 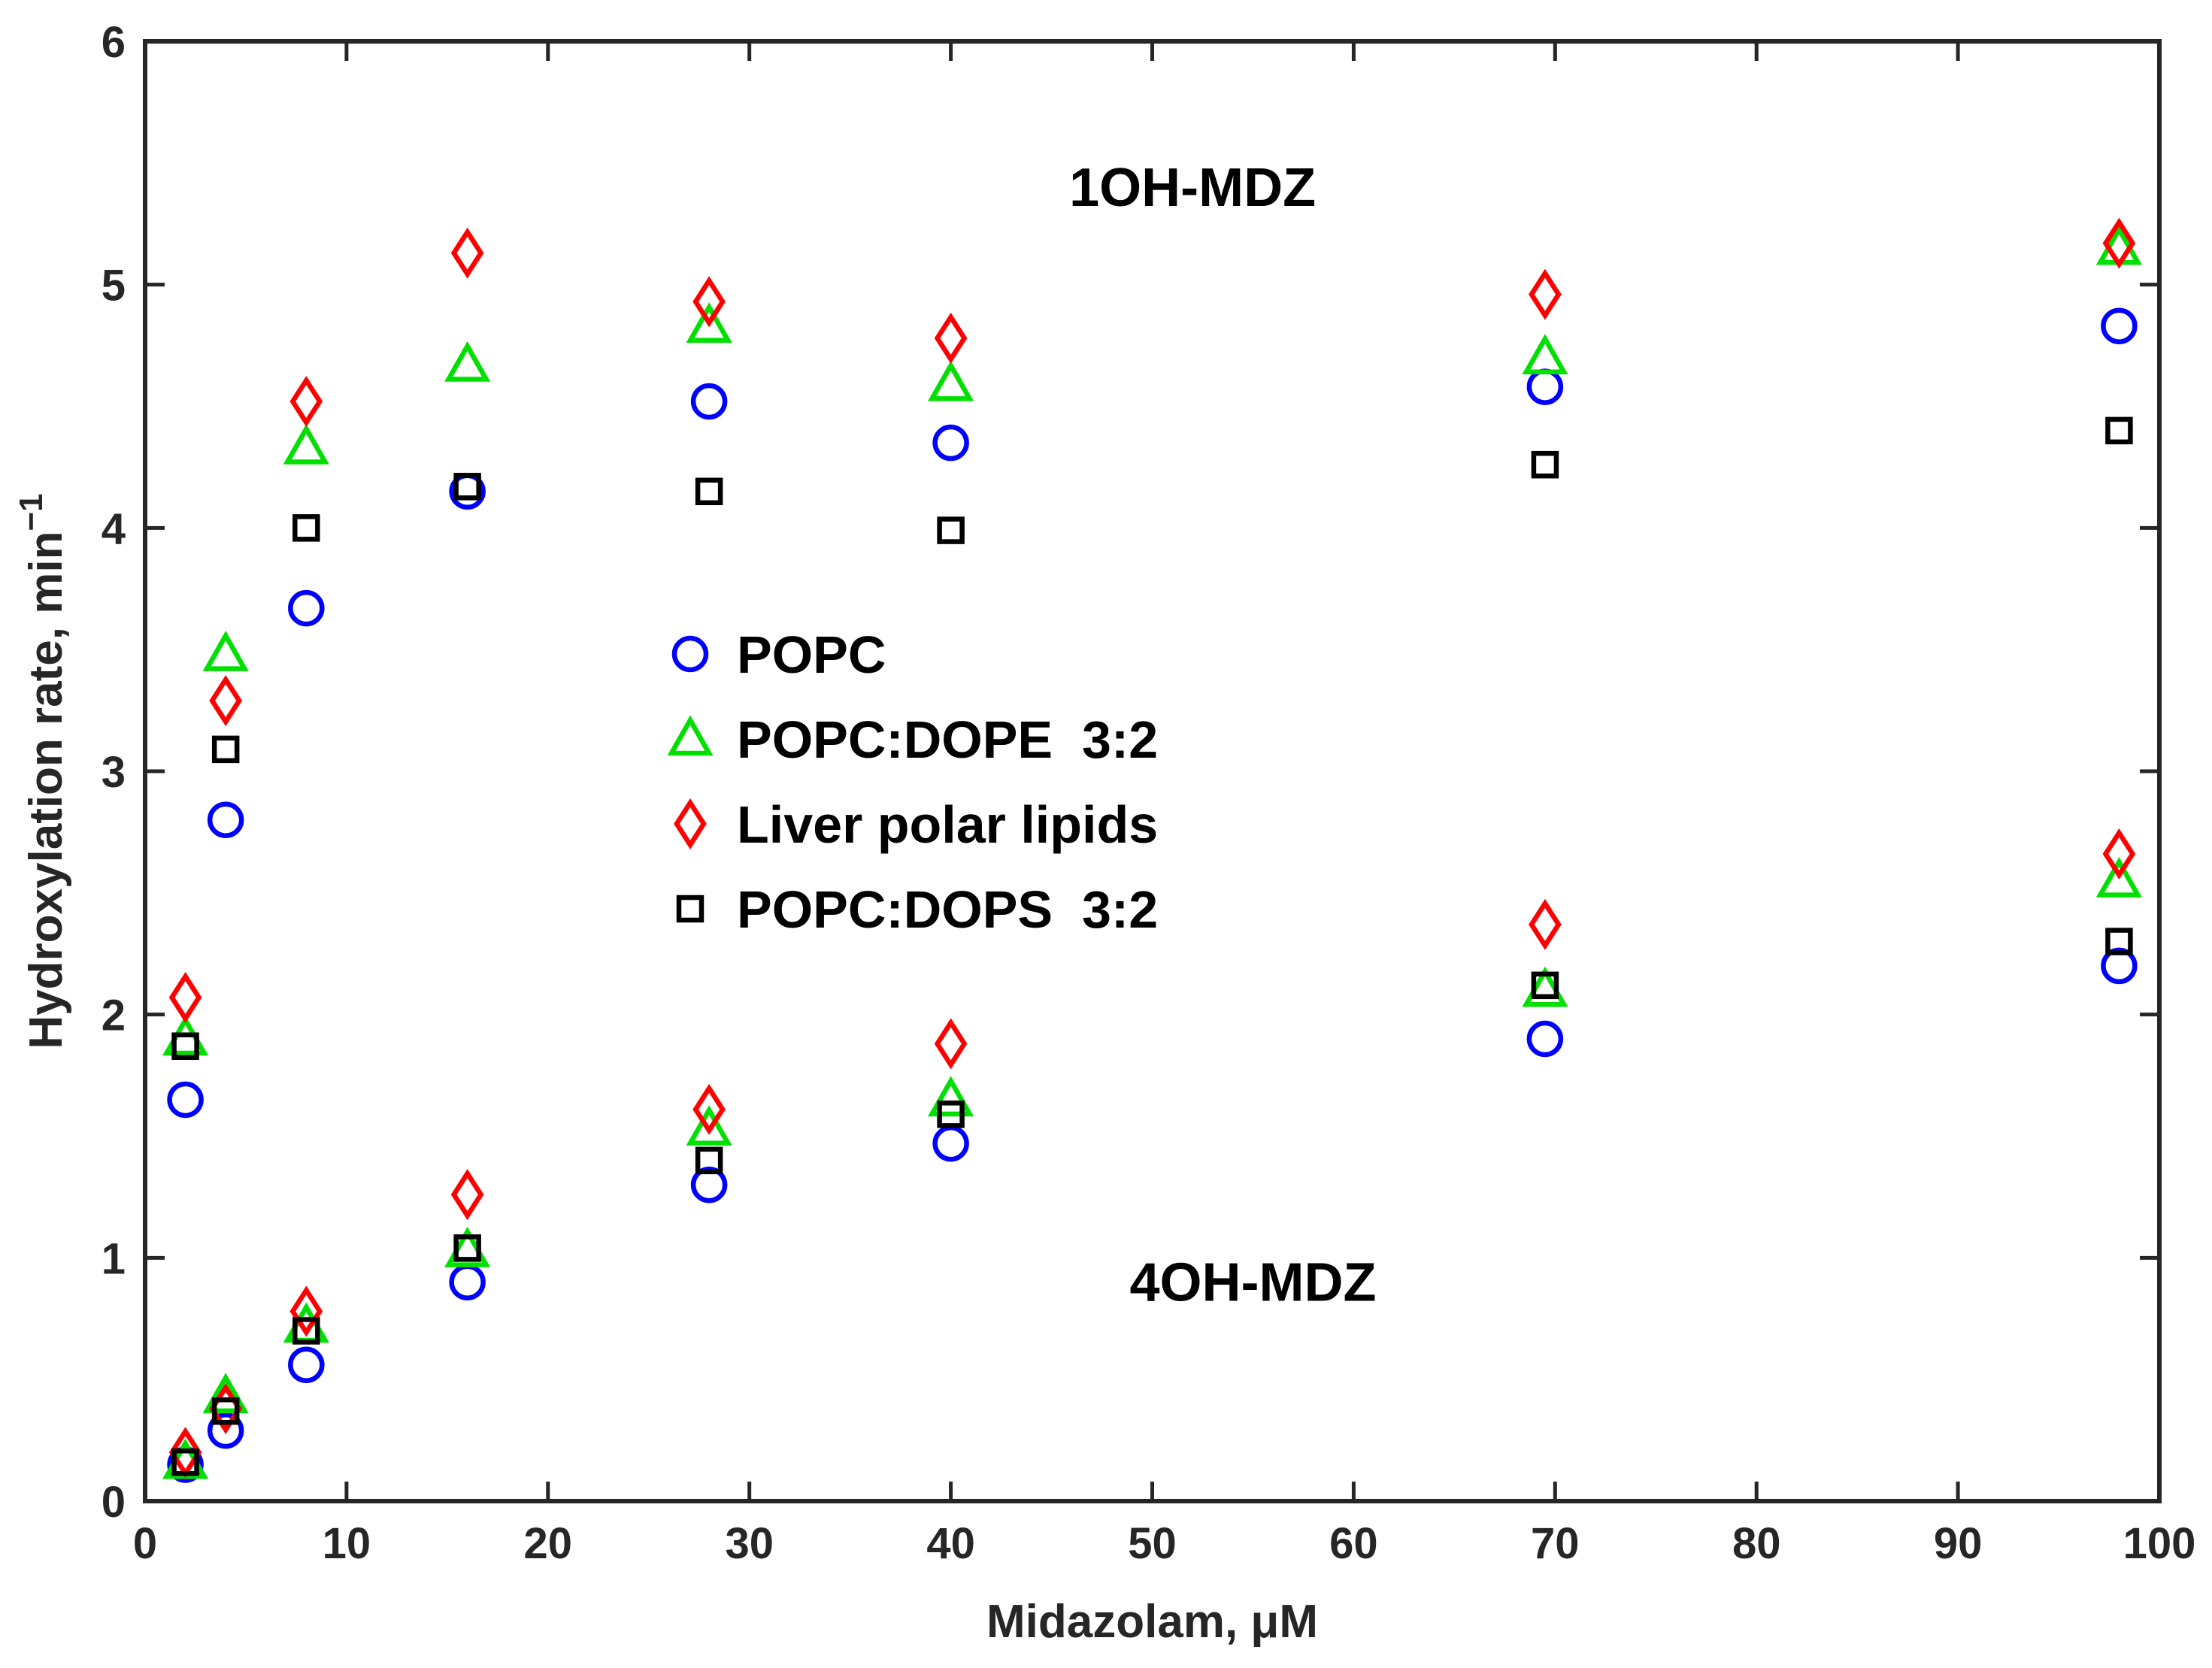 I want to click on legend-entry: POPC, so click(x=812, y=654).